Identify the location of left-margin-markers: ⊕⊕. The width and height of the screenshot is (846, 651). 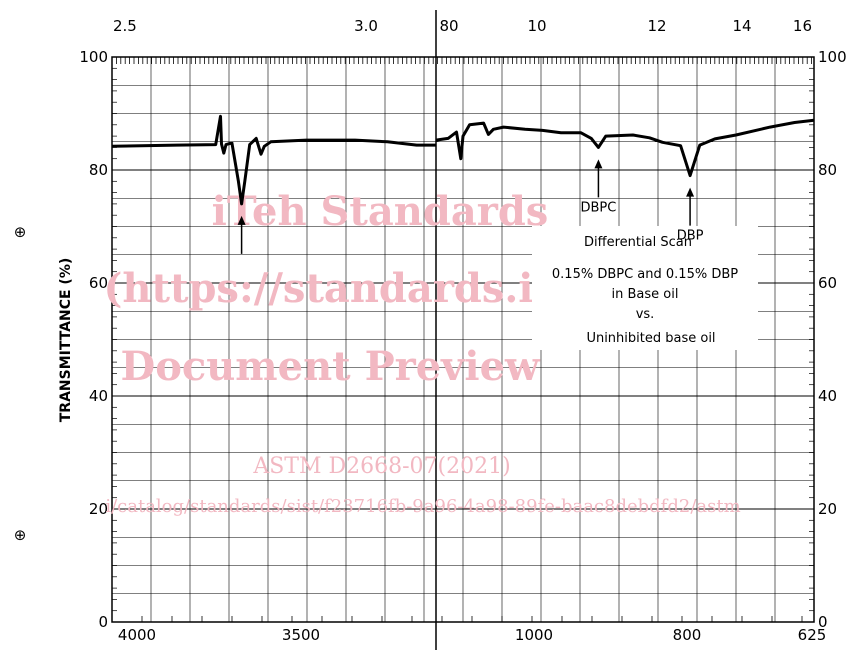
(20, 383).